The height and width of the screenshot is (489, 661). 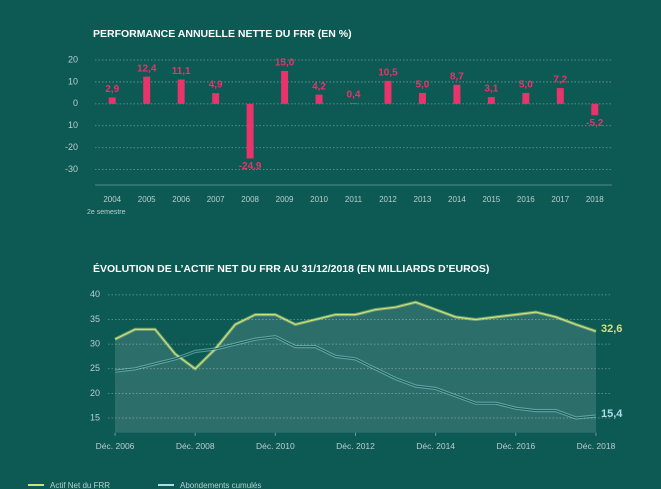 I want to click on value-label: 8,7, so click(x=457, y=76).